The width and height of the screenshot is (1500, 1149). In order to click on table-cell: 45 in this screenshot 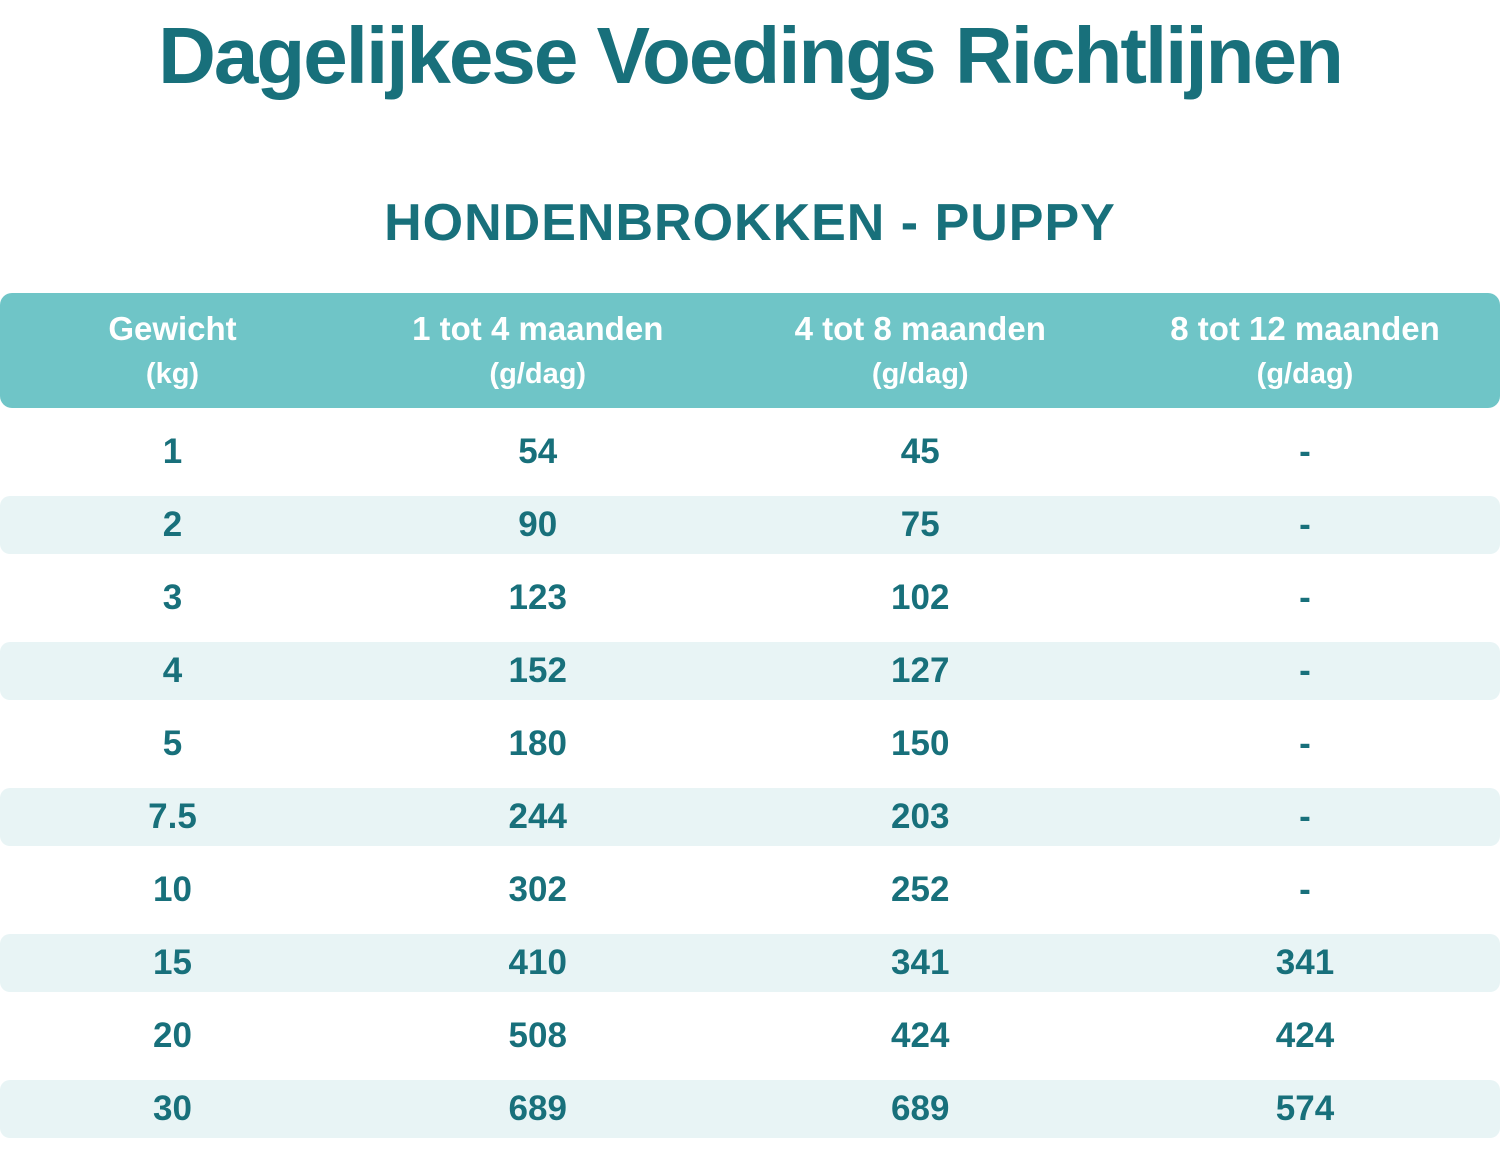, I will do `click(920, 452)`.